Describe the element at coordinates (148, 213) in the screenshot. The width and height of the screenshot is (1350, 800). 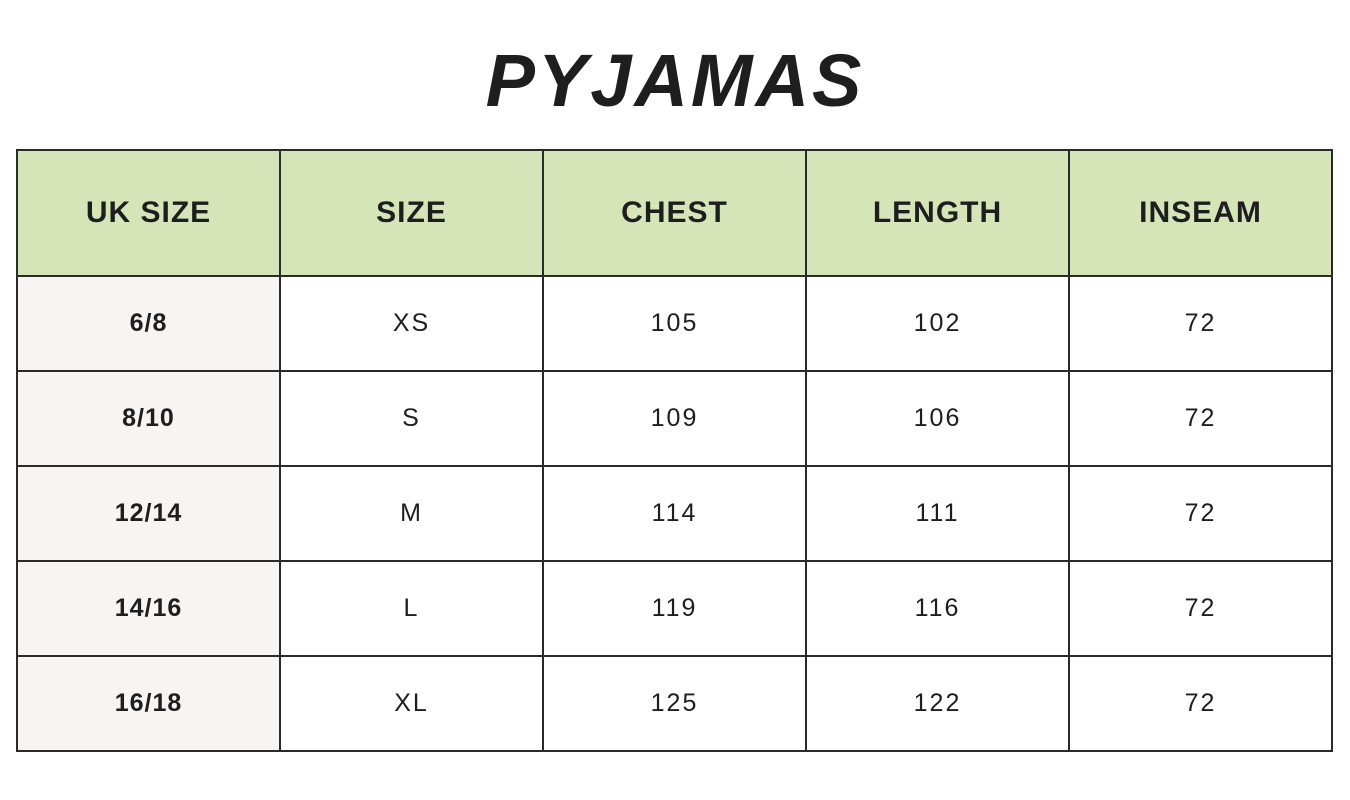
I see `column-header: UK SIZE` at that location.